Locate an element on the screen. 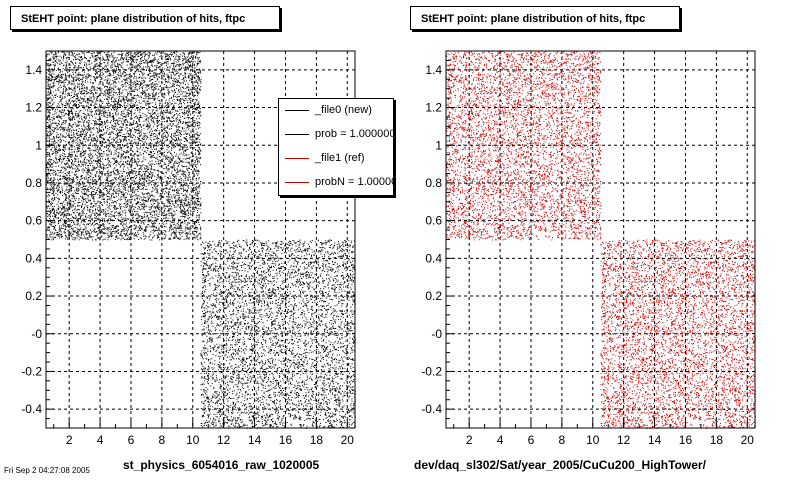 Image resolution: width=800 pixels, height=480 pixels. legend-entry: prob = 1.000000 is located at coordinates (336, 134).